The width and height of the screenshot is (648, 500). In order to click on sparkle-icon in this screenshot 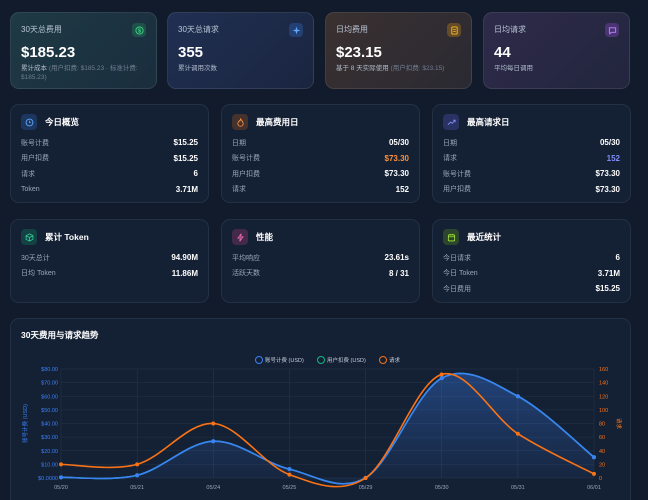, I will do `click(296, 30)`.